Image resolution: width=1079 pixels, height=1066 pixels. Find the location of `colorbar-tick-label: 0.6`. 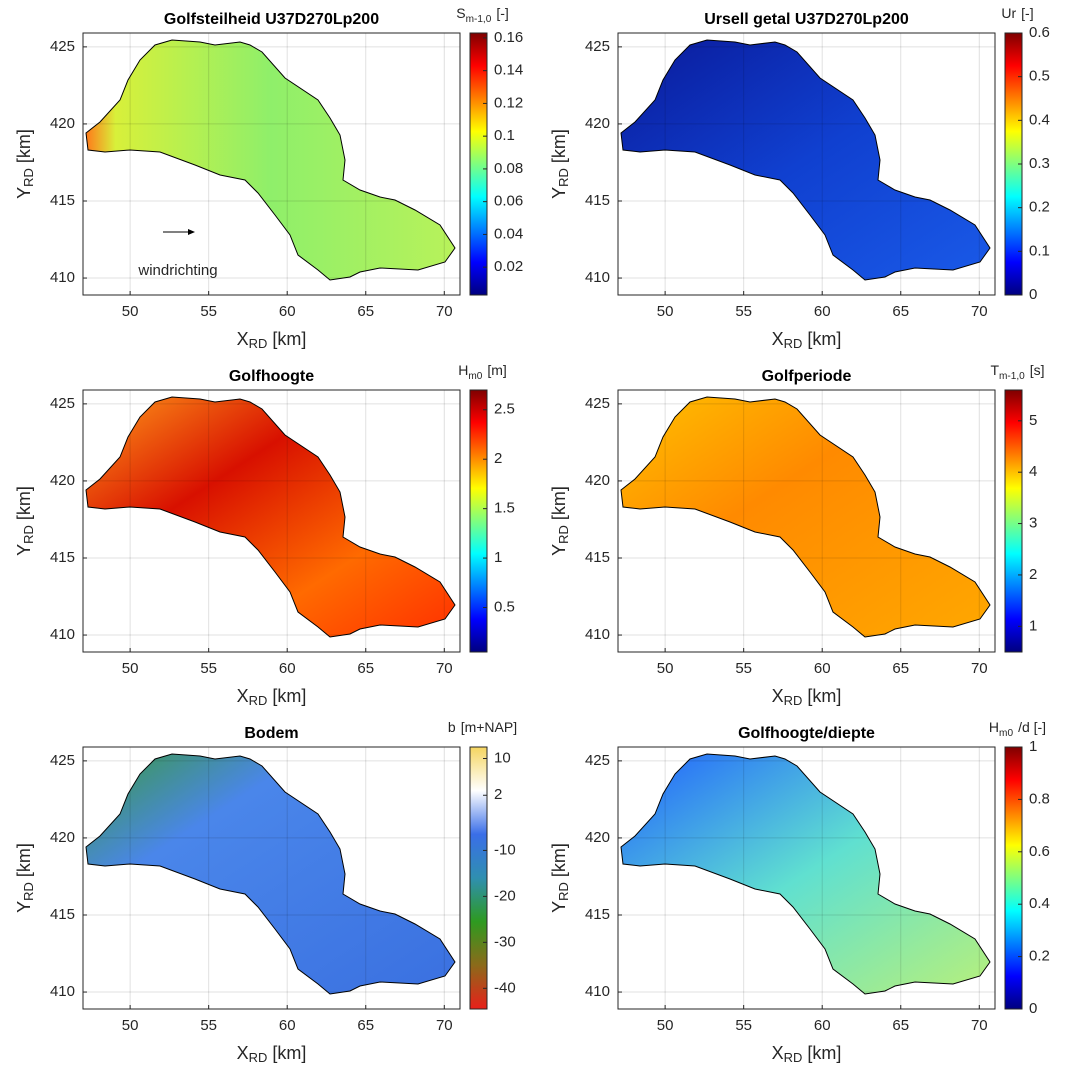

colorbar-tick-label: 0.6 is located at coordinates (1039, 851).